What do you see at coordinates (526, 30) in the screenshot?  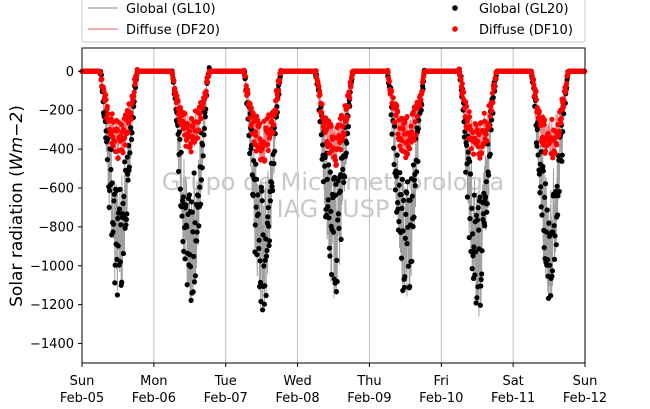 I see `legend-label-df10: Diffuse (DF10)` at bounding box center [526, 30].